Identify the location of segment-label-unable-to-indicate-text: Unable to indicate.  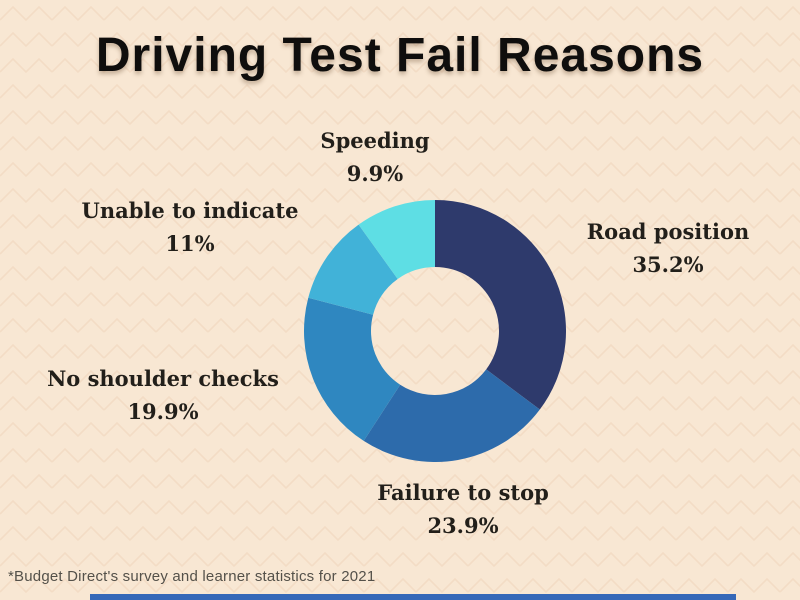
(190, 210).